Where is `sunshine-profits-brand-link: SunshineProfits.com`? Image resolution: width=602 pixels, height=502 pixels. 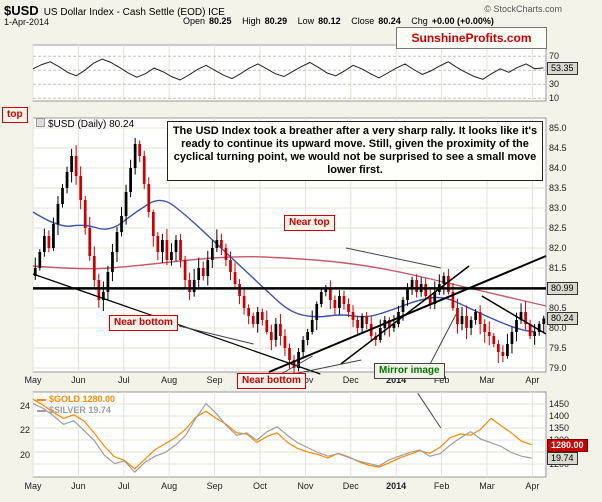 sunshine-profits-brand-link: SunshineProfits.com is located at coordinates (471, 38).